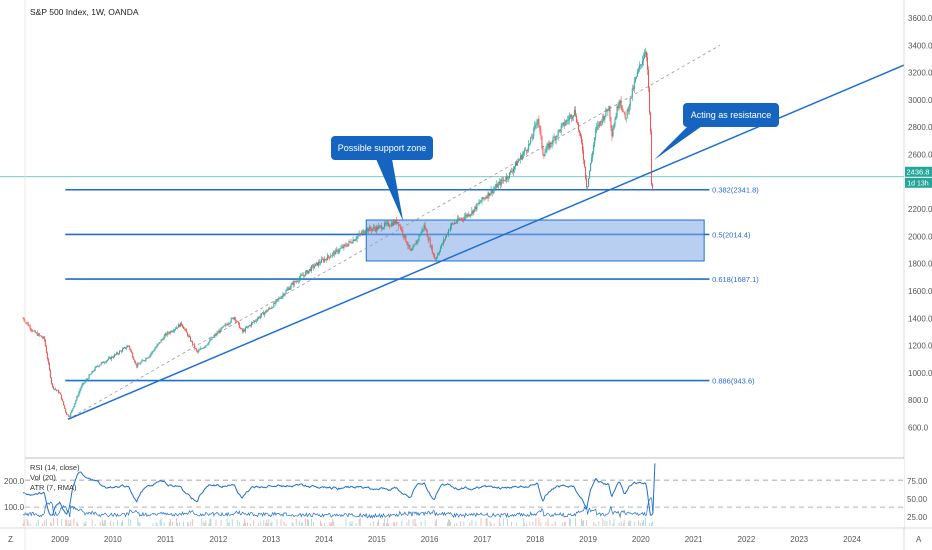  What do you see at coordinates (919, 539) in the screenshot?
I see `auto-scale-button: A` at bounding box center [919, 539].